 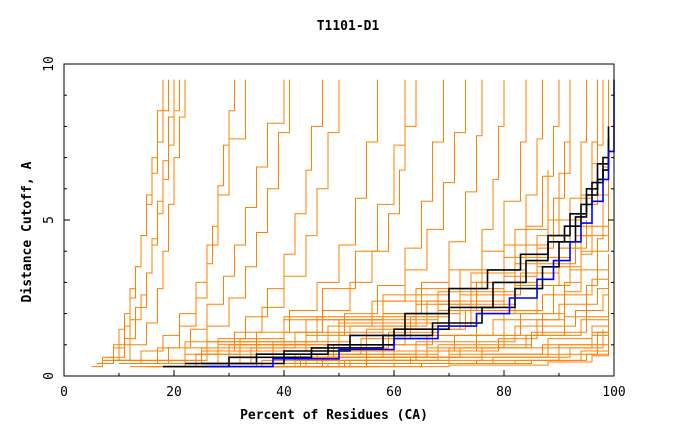 What do you see at coordinates (334, 415) in the screenshot?
I see `x-axis-label: Percent of Residues (CA)` at bounding box center [334, 415].